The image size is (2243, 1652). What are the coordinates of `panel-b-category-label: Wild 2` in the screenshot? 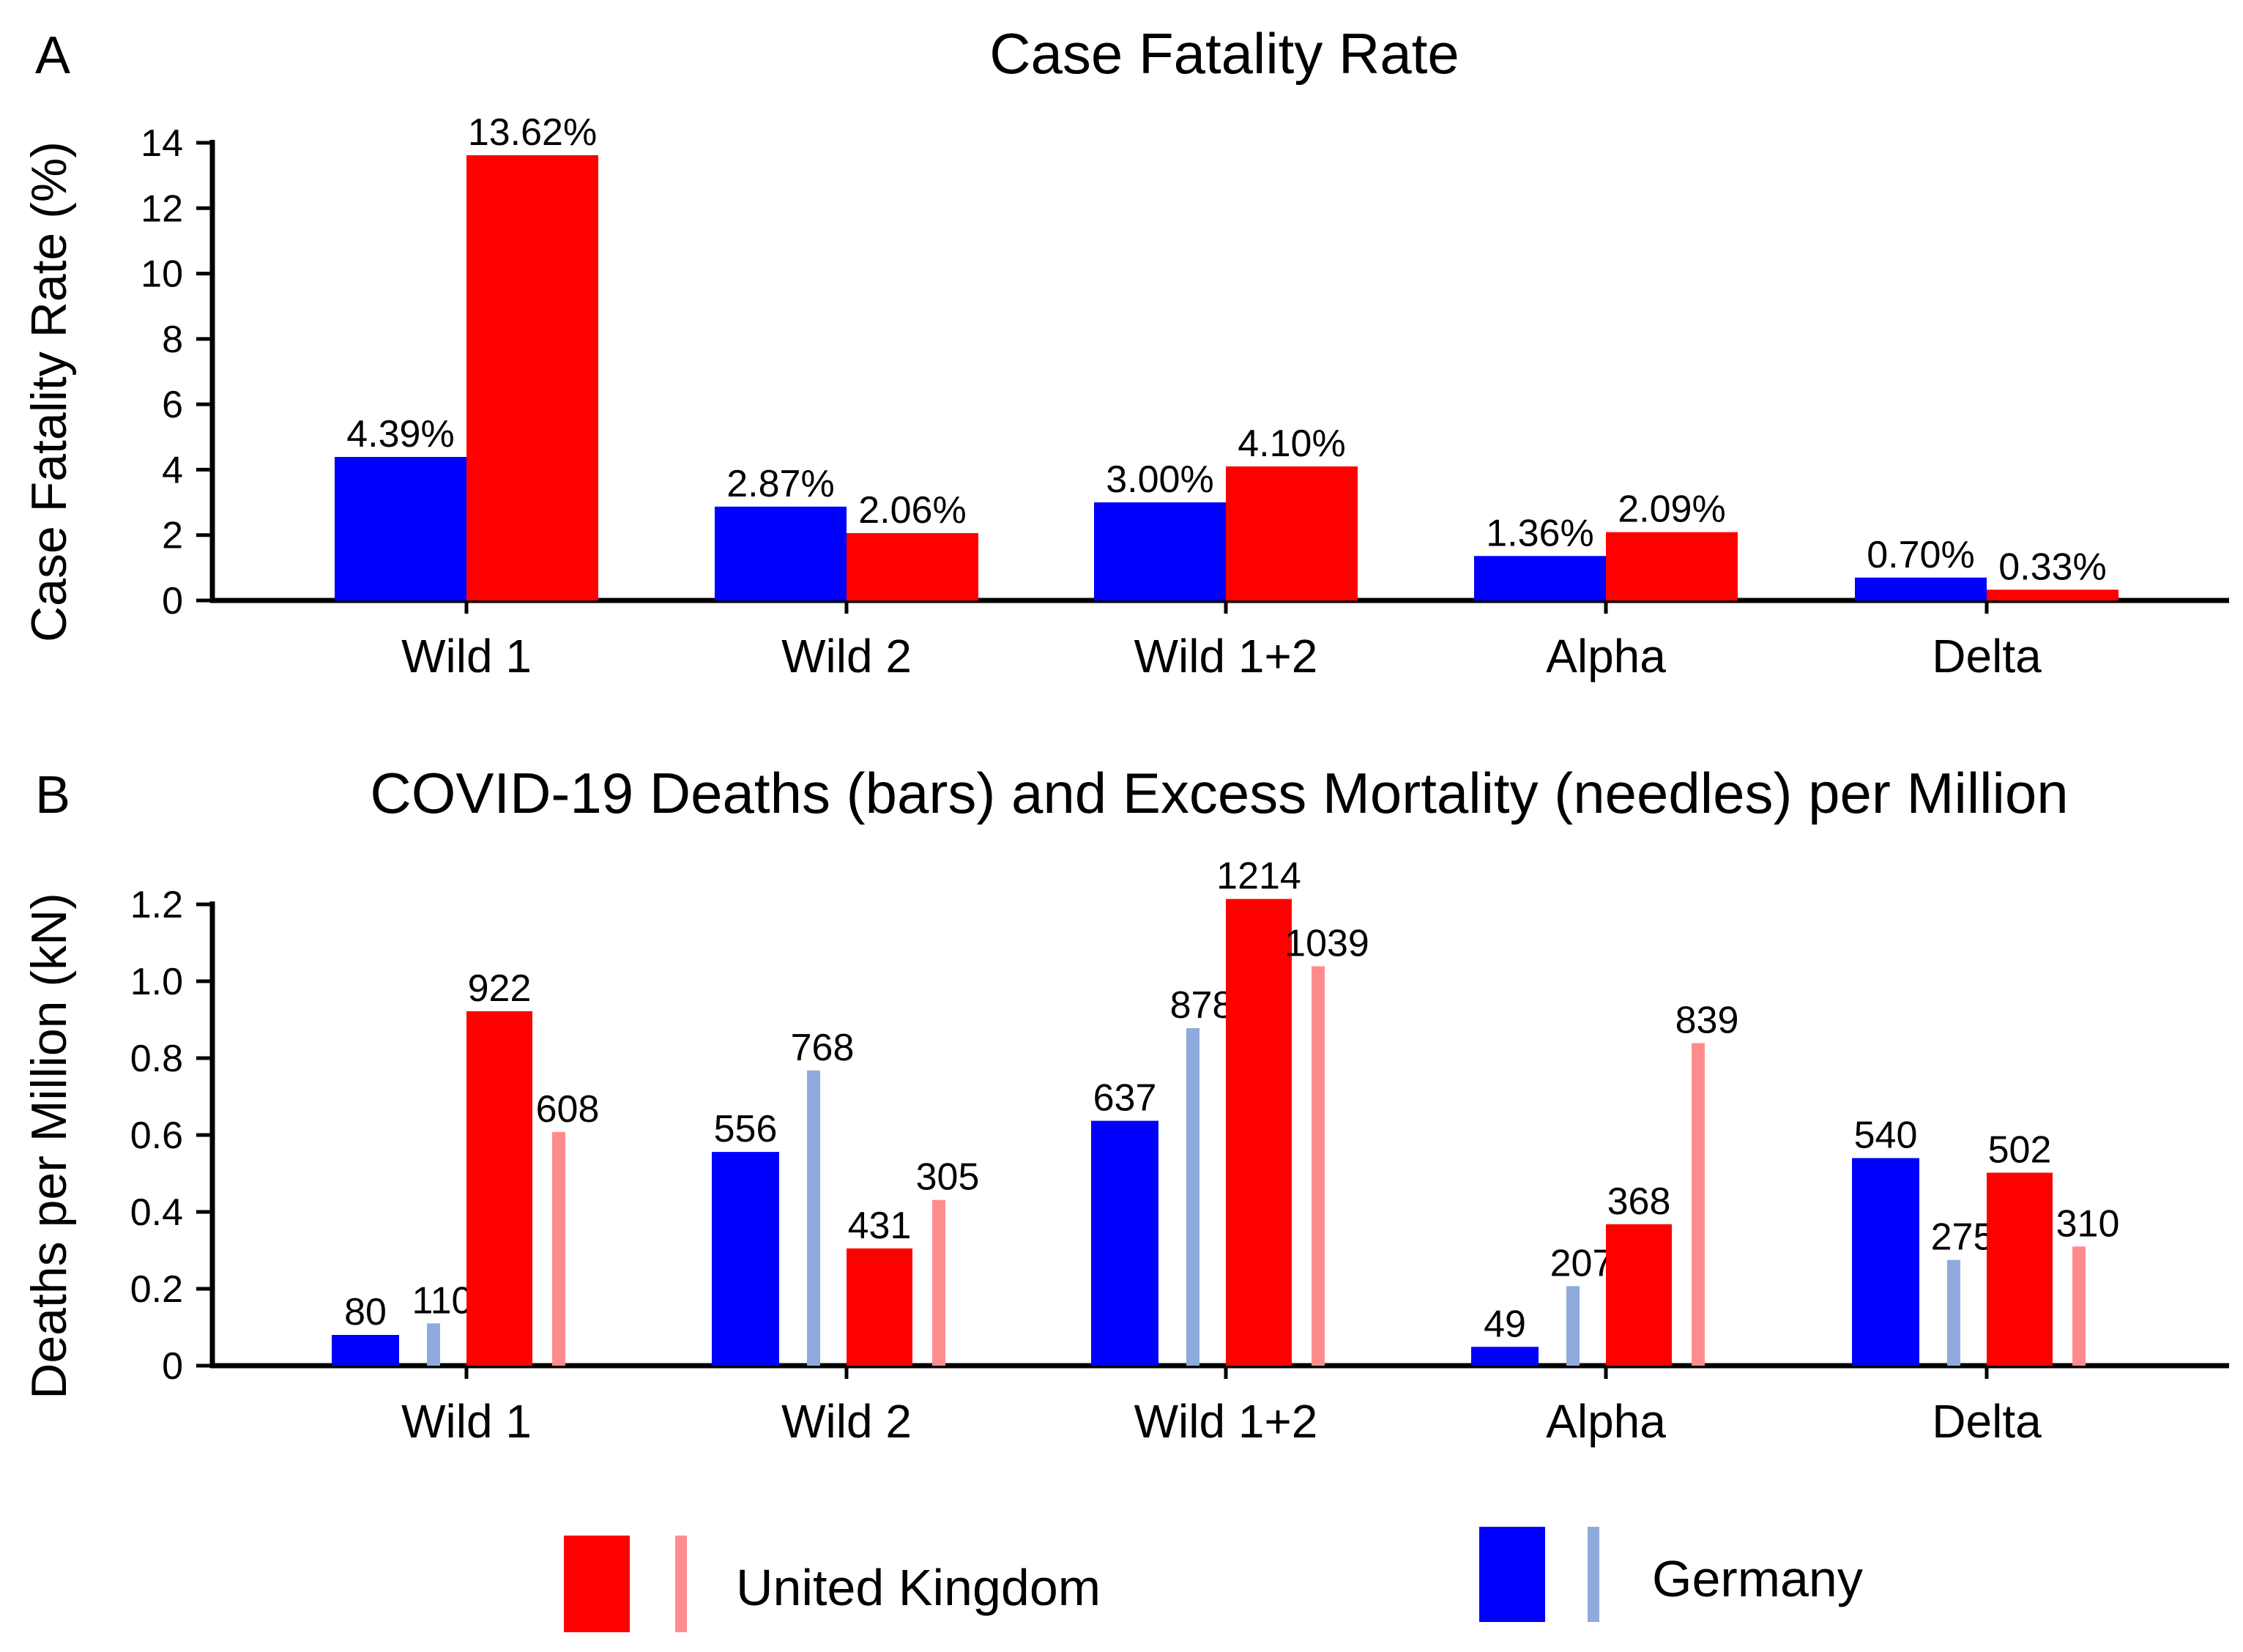 It's located at (846, 1422).